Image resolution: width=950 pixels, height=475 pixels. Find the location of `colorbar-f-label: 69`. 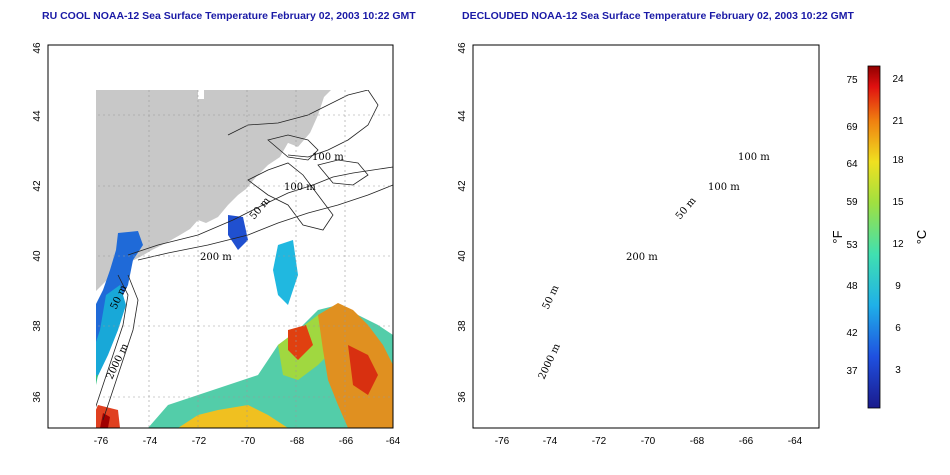

colorbar-f-label: 69 is located at coordinates (852, 127).